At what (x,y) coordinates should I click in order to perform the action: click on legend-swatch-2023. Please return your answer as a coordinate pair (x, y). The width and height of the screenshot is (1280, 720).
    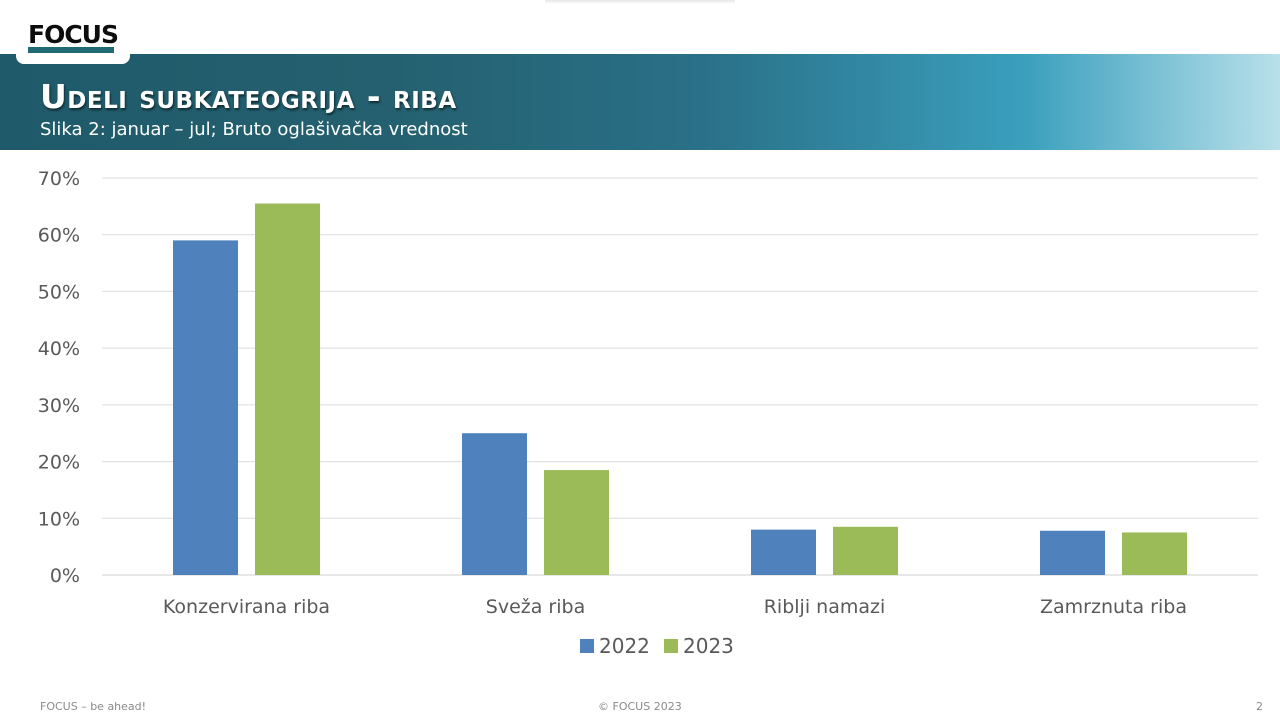
    Looking at the image, I should click on (671, 646).